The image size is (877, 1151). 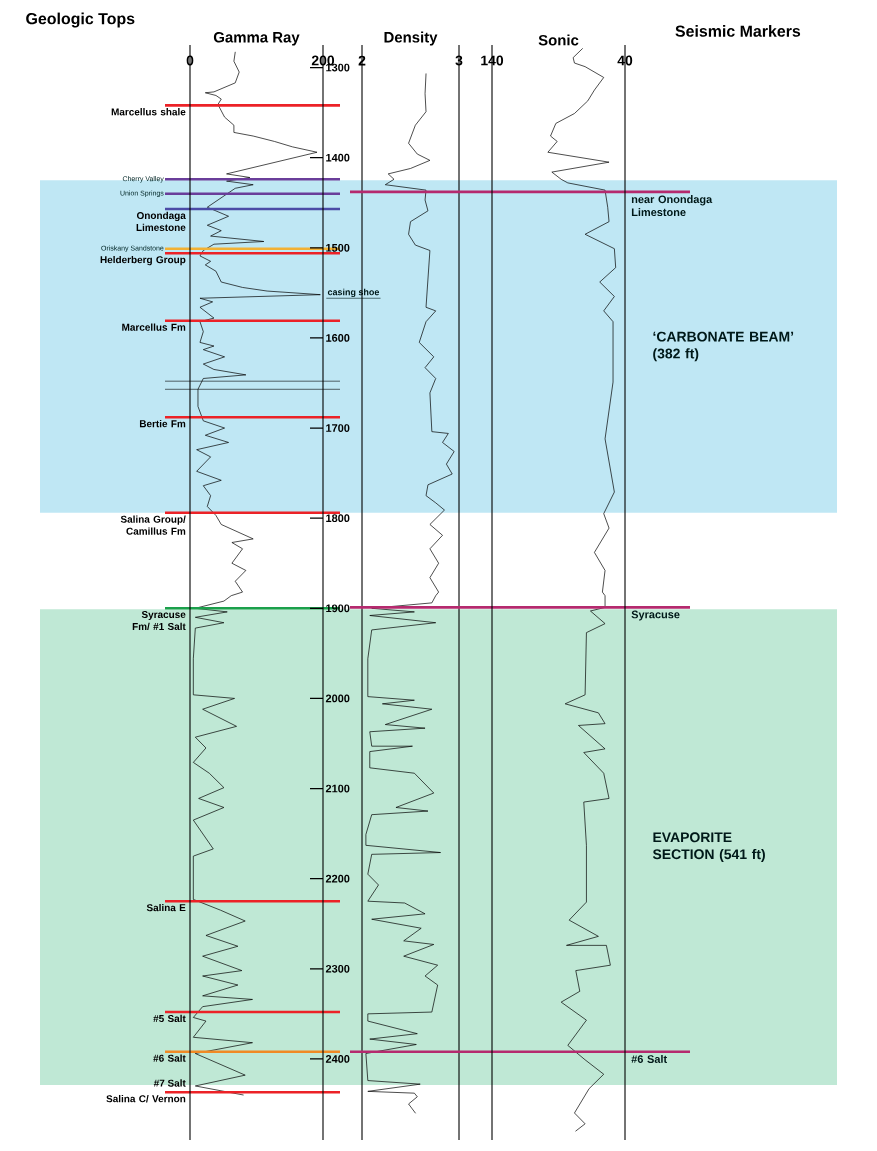 I want to click on band-label: EVAPORITE SECTION (541 ft), so click(x=708, y=847).